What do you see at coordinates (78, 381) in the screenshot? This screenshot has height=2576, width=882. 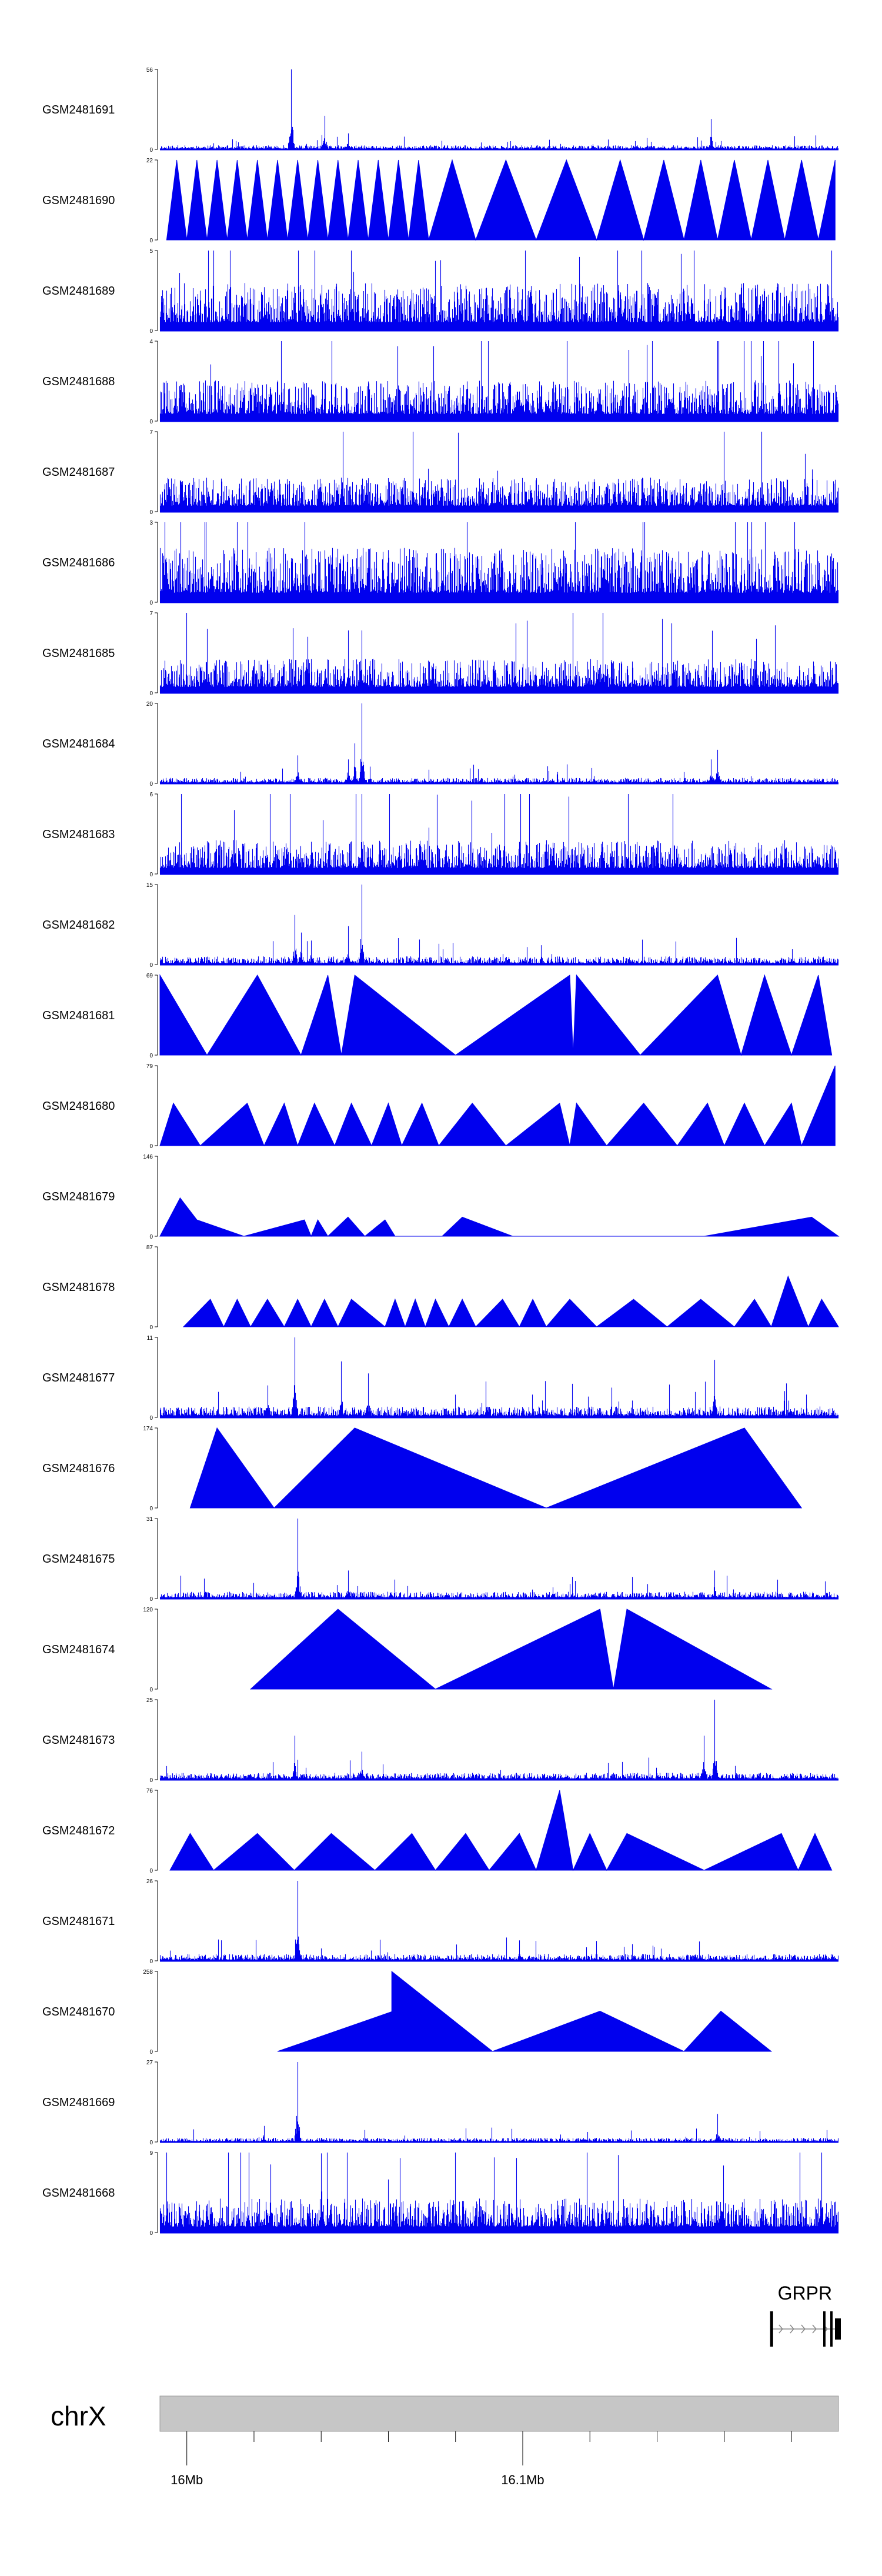 I see `track-label: GSM2481688` at bounding box center [78, 381].